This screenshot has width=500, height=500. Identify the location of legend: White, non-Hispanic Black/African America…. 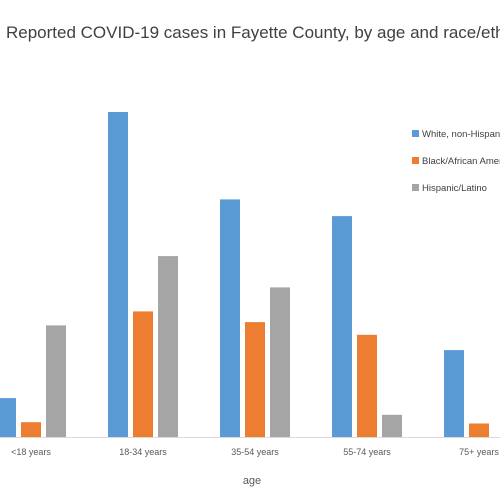
(456, 161).